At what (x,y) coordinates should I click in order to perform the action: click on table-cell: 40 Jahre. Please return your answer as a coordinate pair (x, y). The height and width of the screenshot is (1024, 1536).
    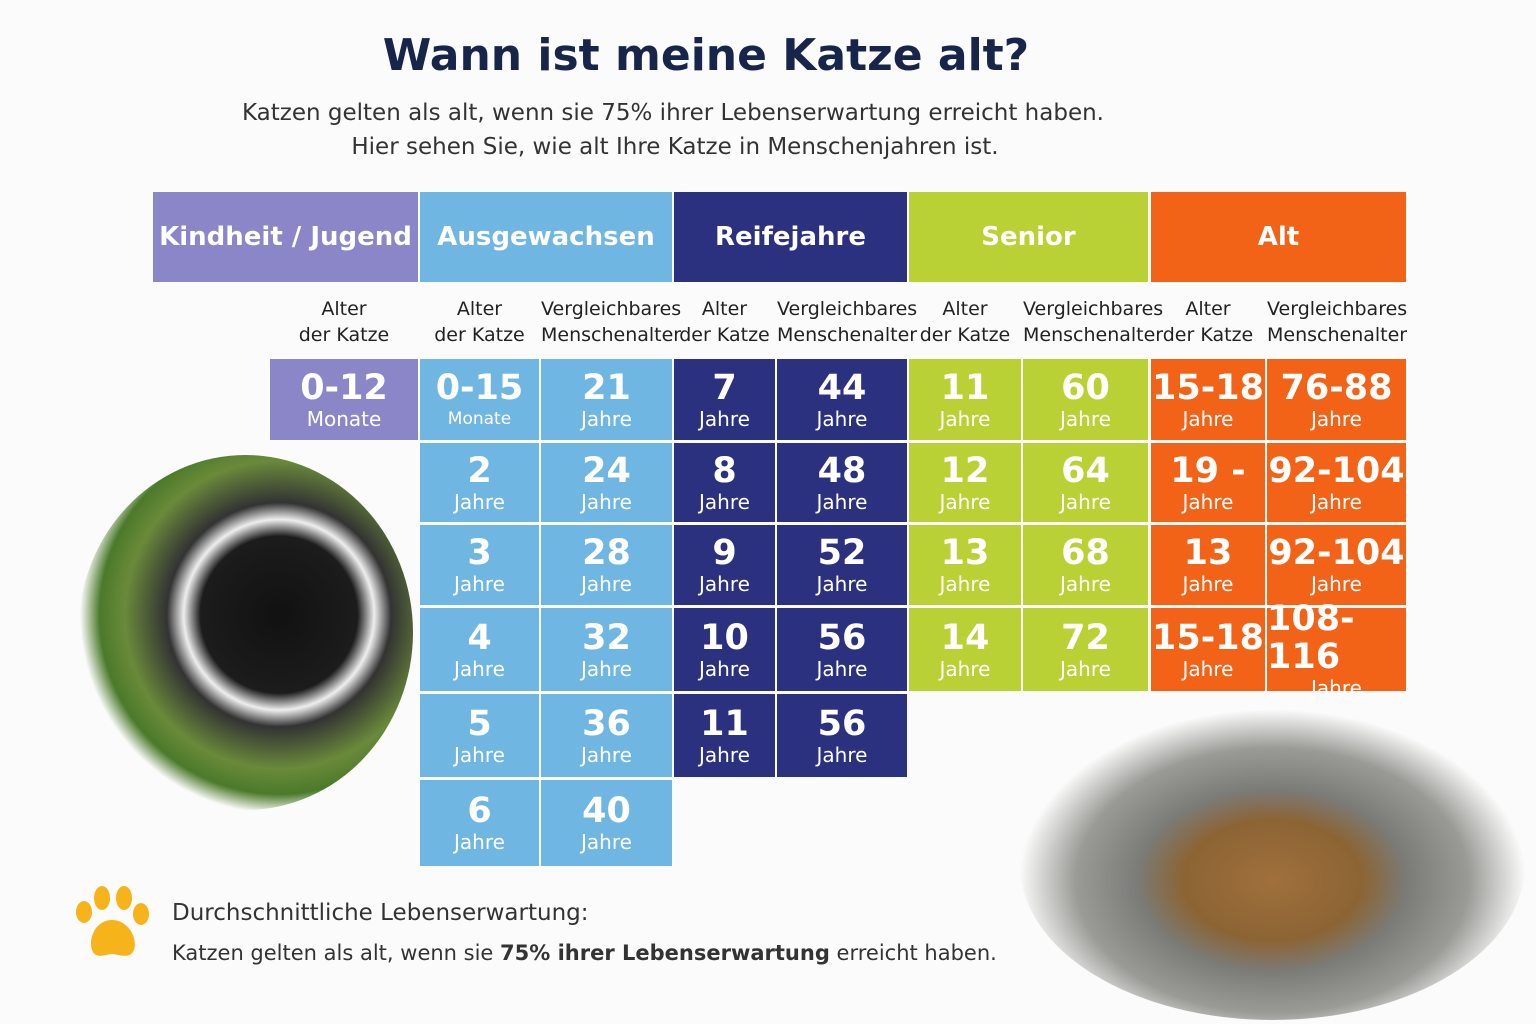
    Looking at the image, I should click on (606, 823).